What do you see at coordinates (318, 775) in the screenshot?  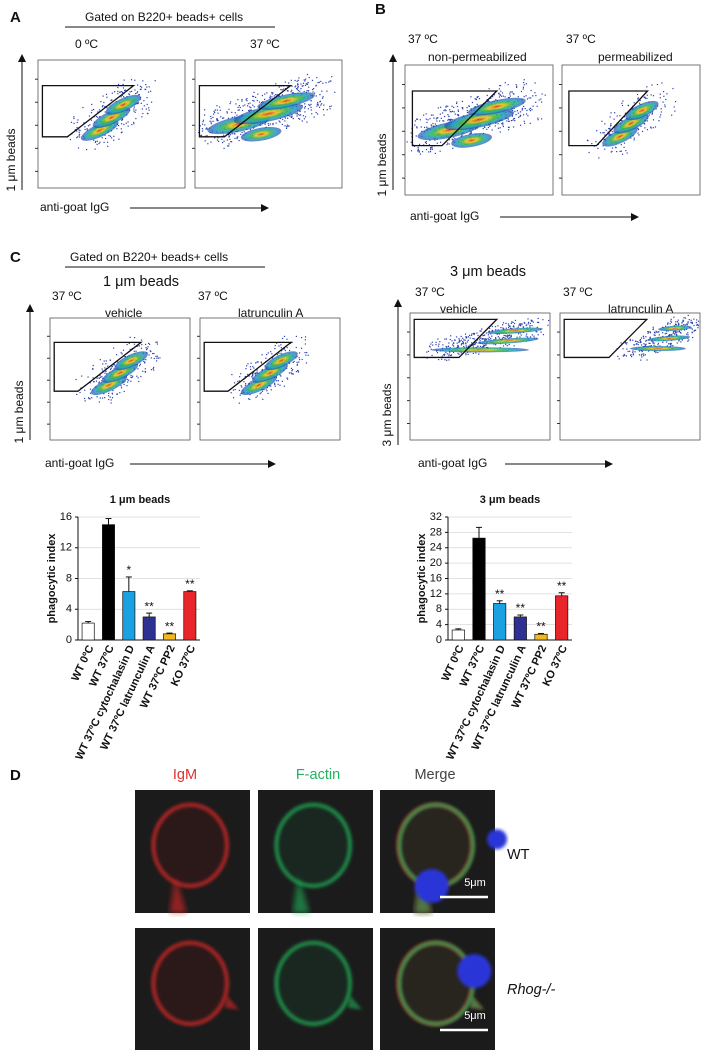 I see `column-header: F-actin` at bounding box center [318, 775].